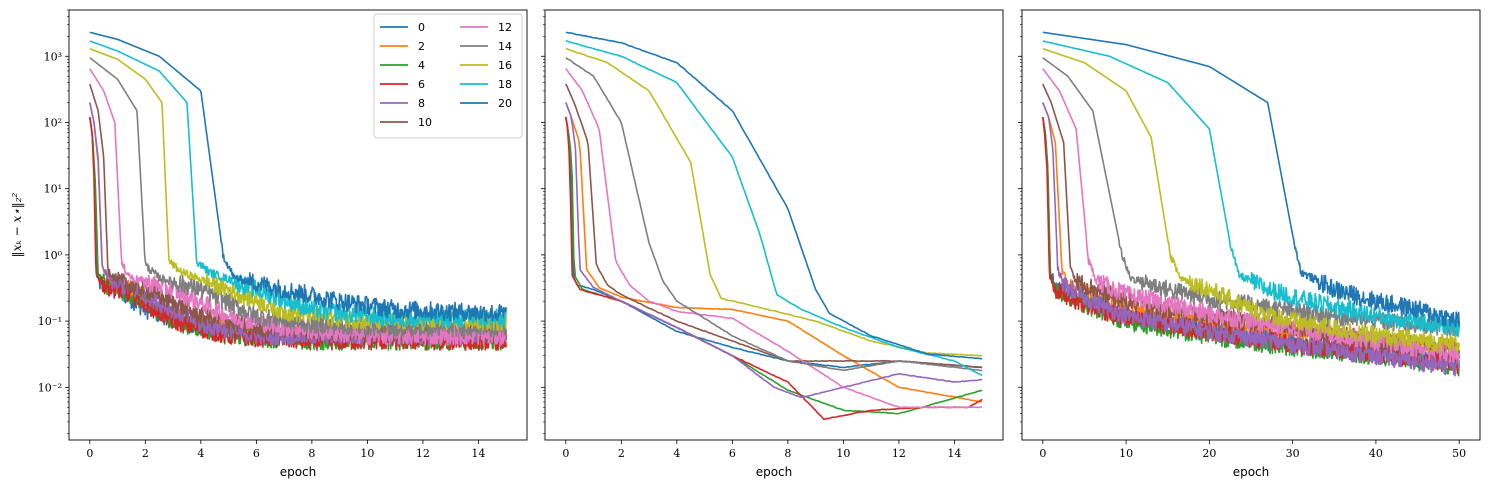 The width and height of the screenshot is (1489, 490). I want to click on y-tick-label: 10², so click(53, 122).